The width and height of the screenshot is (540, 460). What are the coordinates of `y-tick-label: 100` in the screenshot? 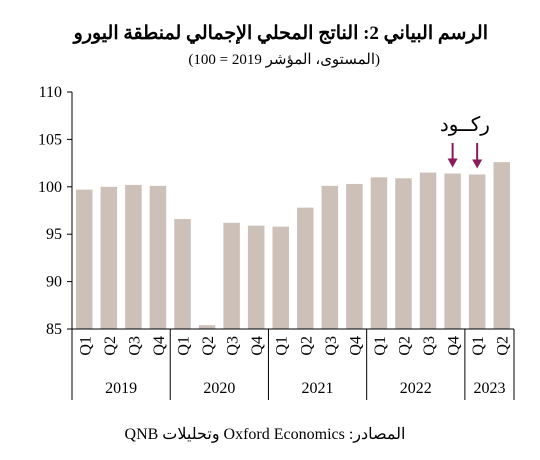 It's located at (50, 187).